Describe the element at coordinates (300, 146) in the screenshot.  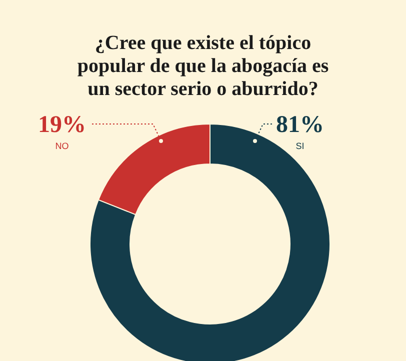
I see `slice-label: SI` at that location.